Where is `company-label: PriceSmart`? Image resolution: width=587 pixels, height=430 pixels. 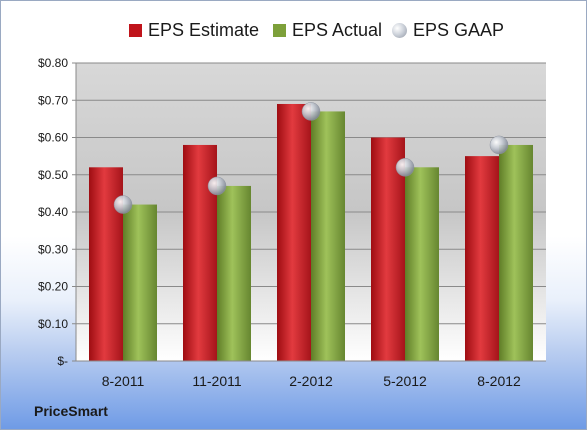
company-label: PriceSmart is located at coordinates (71, 411).